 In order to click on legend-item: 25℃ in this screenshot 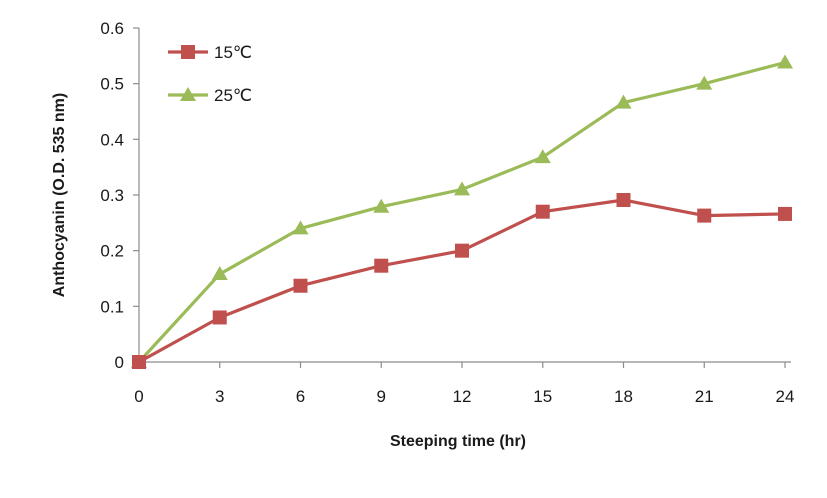, I will do `click(210, 95)`.